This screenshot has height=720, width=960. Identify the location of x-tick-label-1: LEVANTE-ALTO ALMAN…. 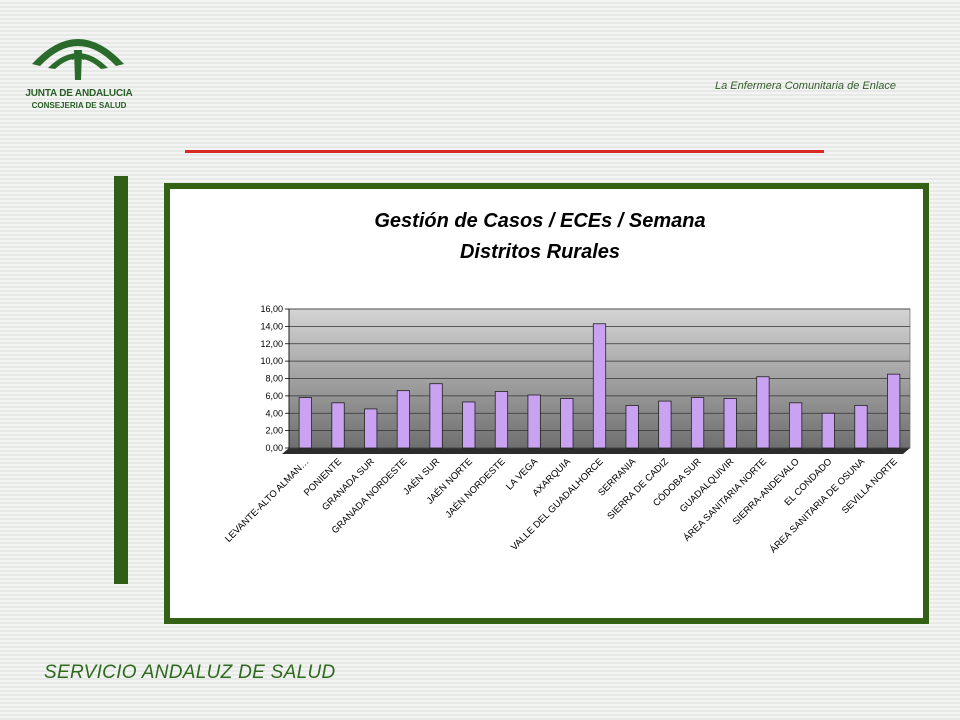
(267, 500).